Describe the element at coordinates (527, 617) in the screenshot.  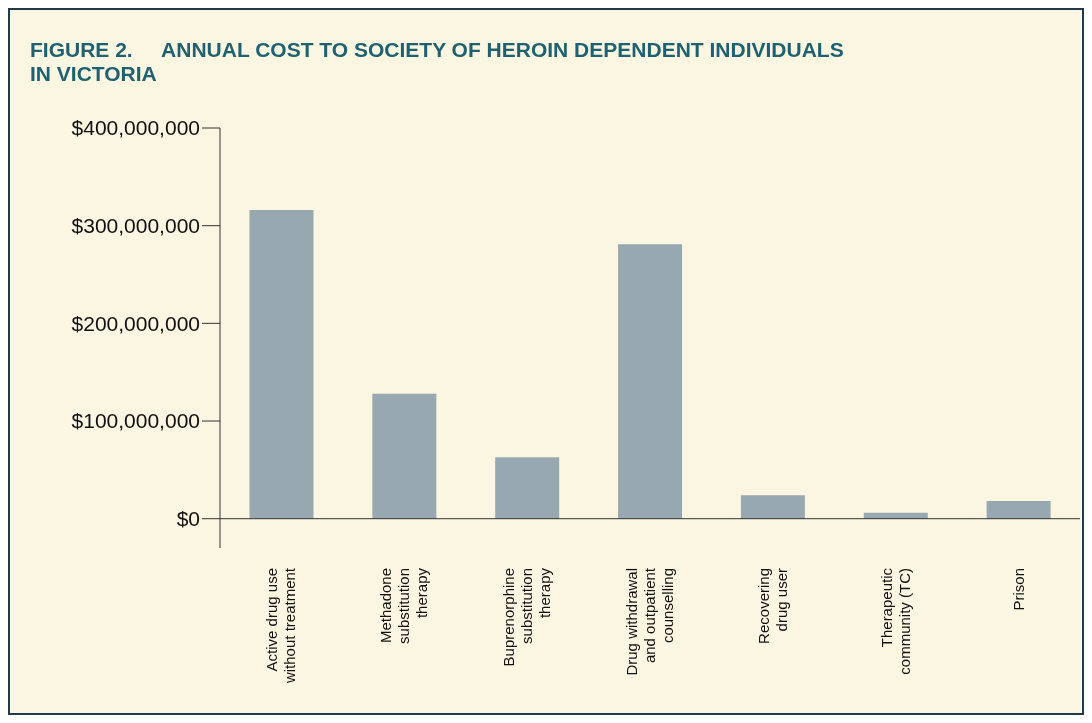
I see `x-tick-label: Buprenorphine substitution therapy` at that location.